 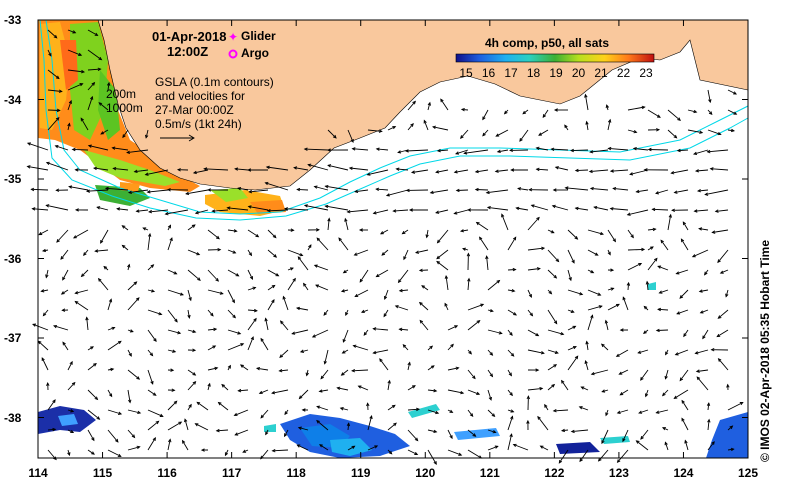 What do you see at coordinates (102, 473) in the screenshot?
I see `x-tick-label: 115` at bounding box center [102, 473].